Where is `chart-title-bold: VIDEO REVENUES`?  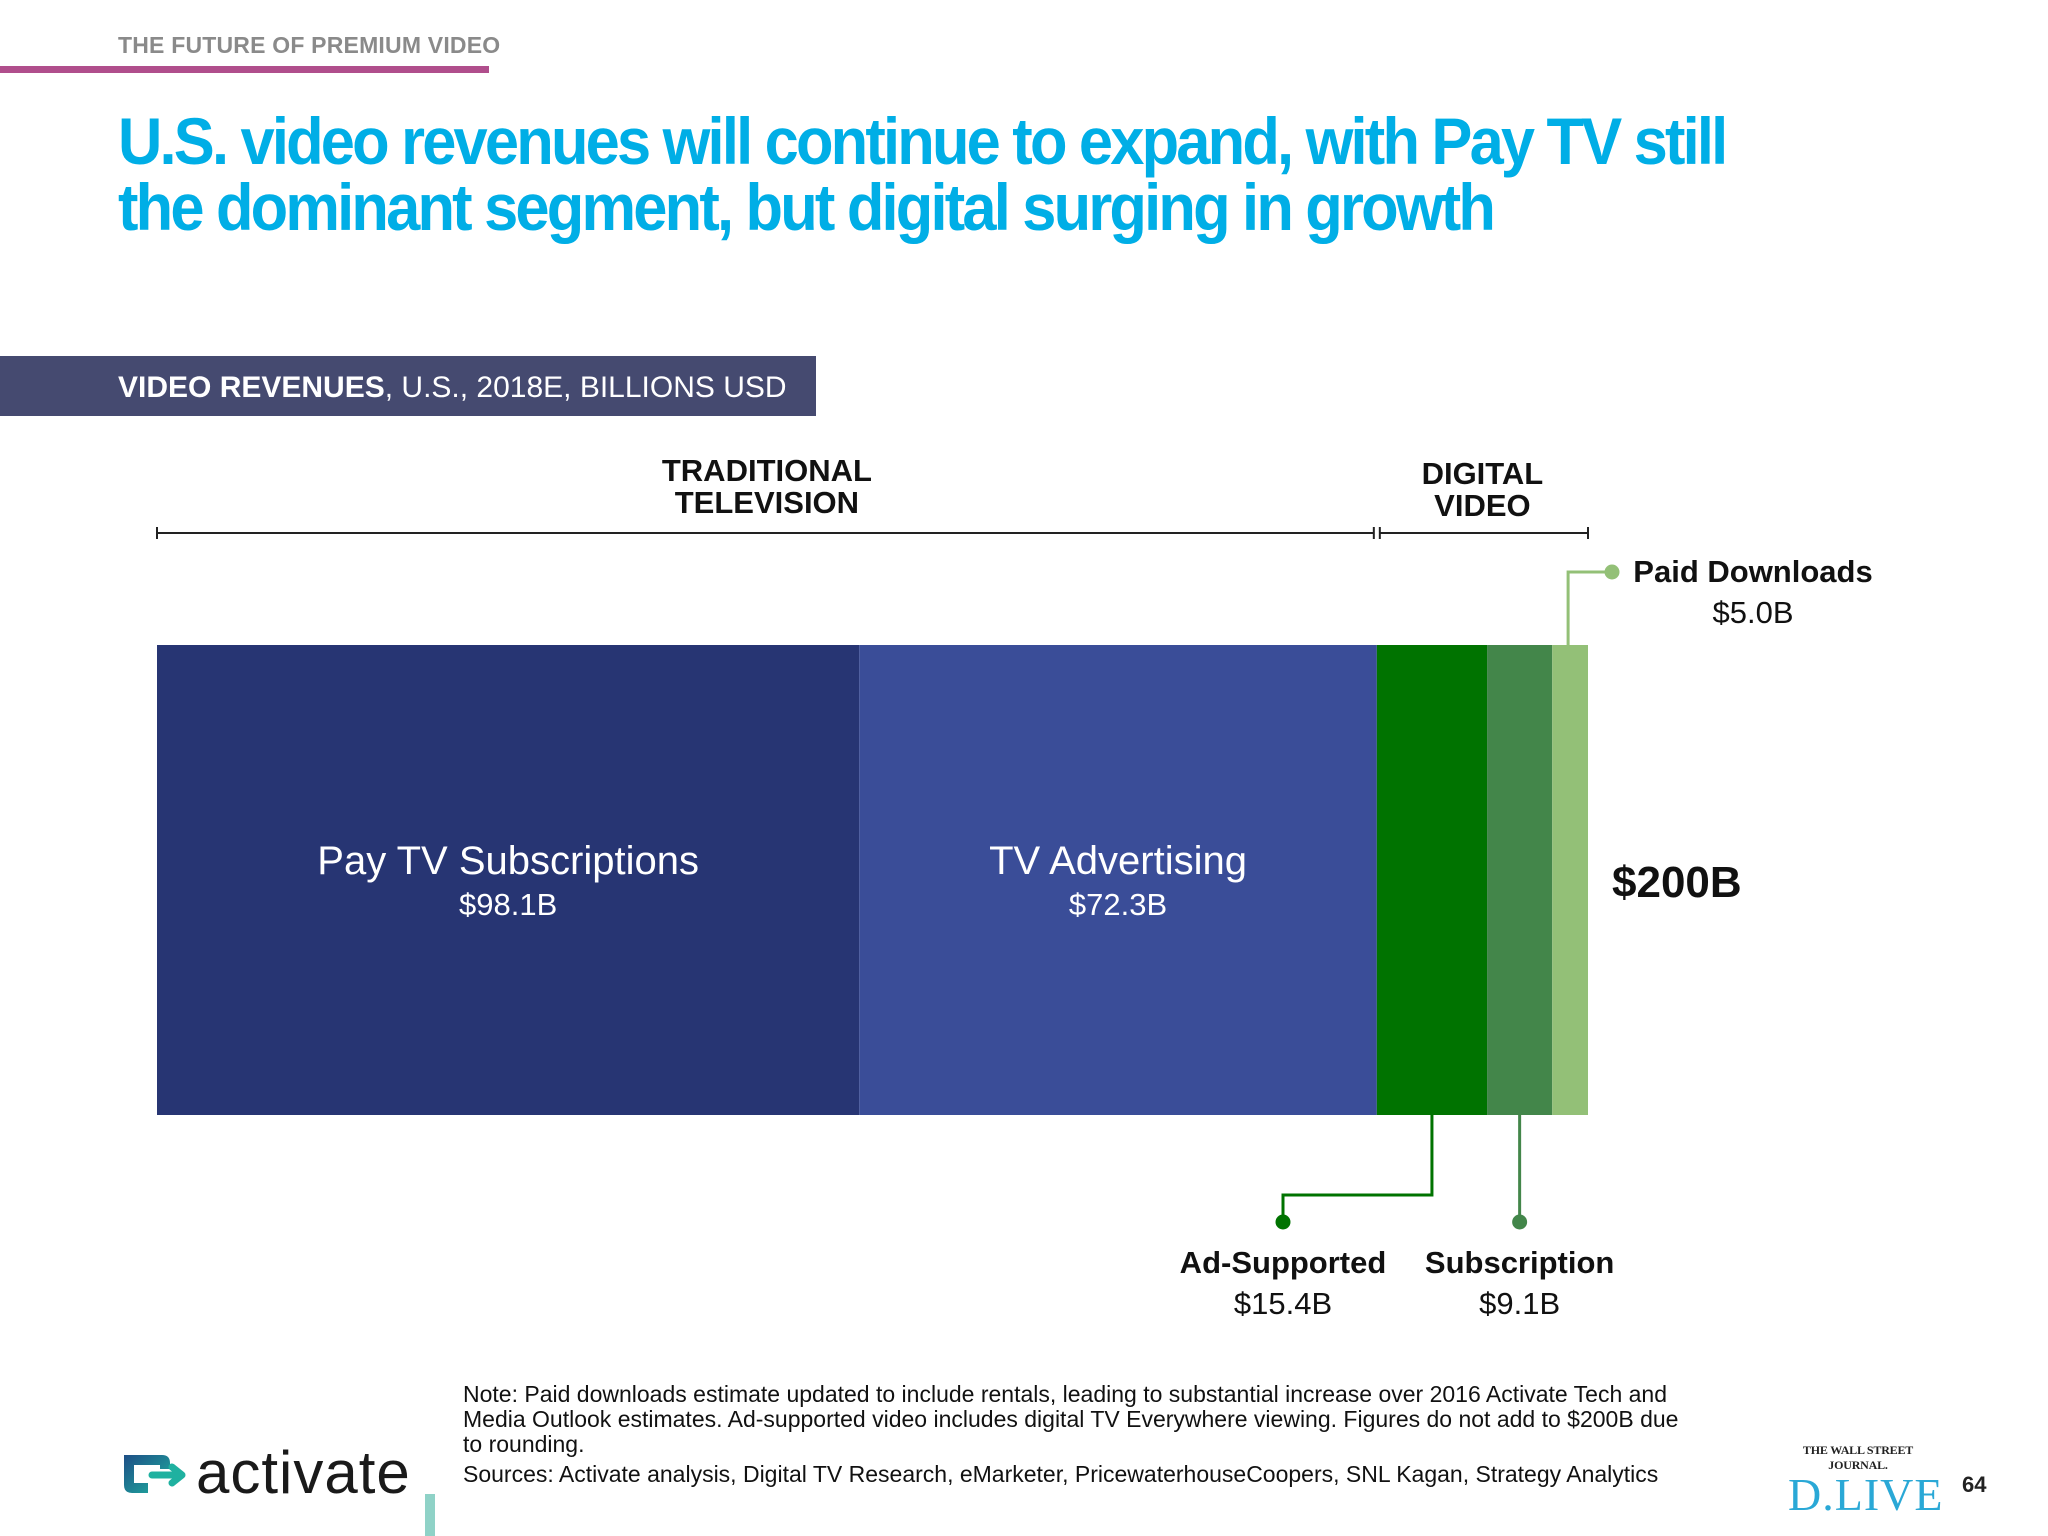 chart-title-bold: VIDEO REVENUES is located at coordinates (251, 387).